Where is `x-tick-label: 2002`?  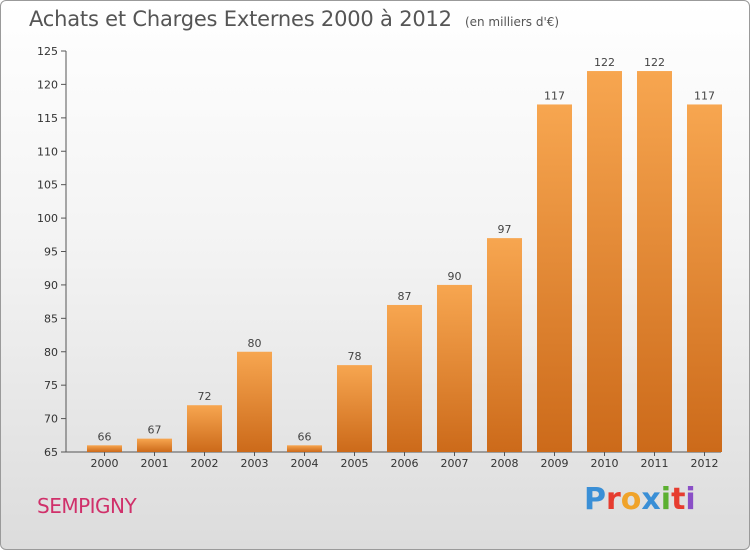
x-tick-label: 2002 is located at coordinates (205, 463).